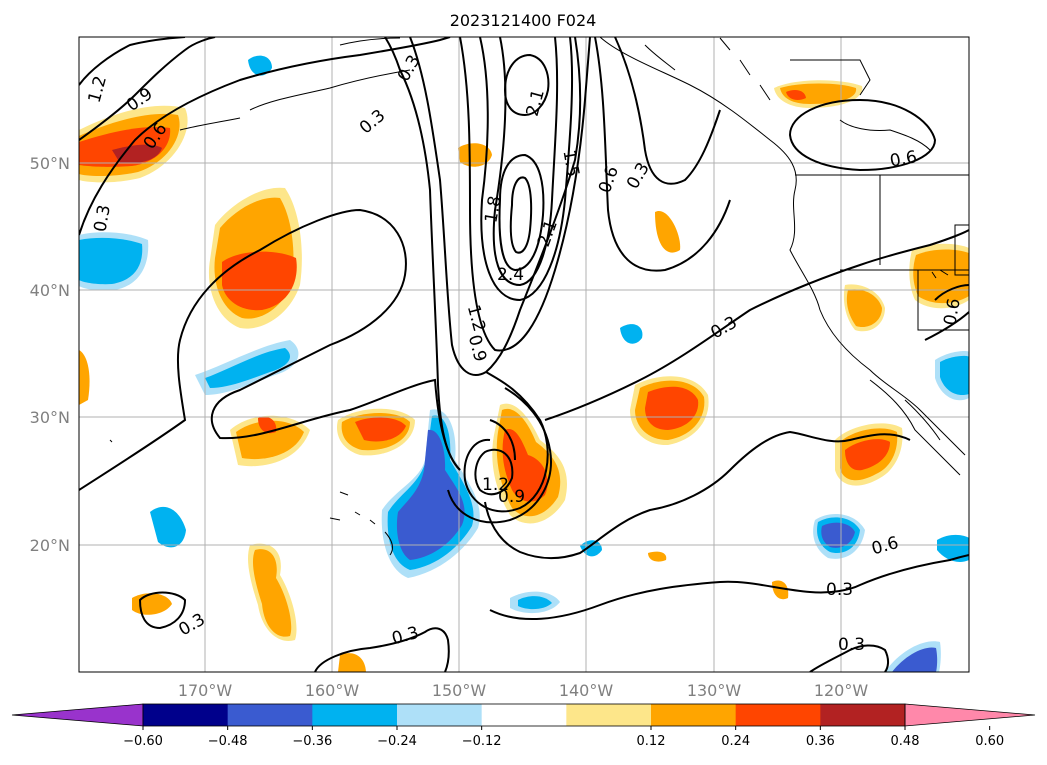 The width and height of the screenshot is (1047, 765). I want to click on lon-label: 160°W, so click(332, 690).